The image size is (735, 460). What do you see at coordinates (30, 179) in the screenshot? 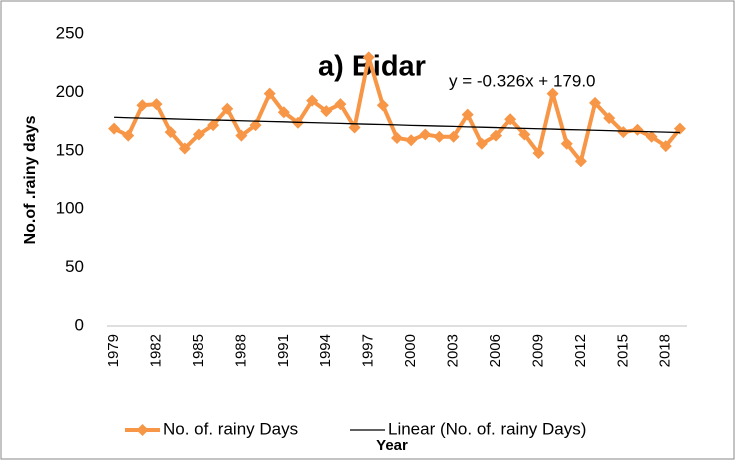
I see `y-axis-label: No.of .rainy days` at bounding box center [30, 179].